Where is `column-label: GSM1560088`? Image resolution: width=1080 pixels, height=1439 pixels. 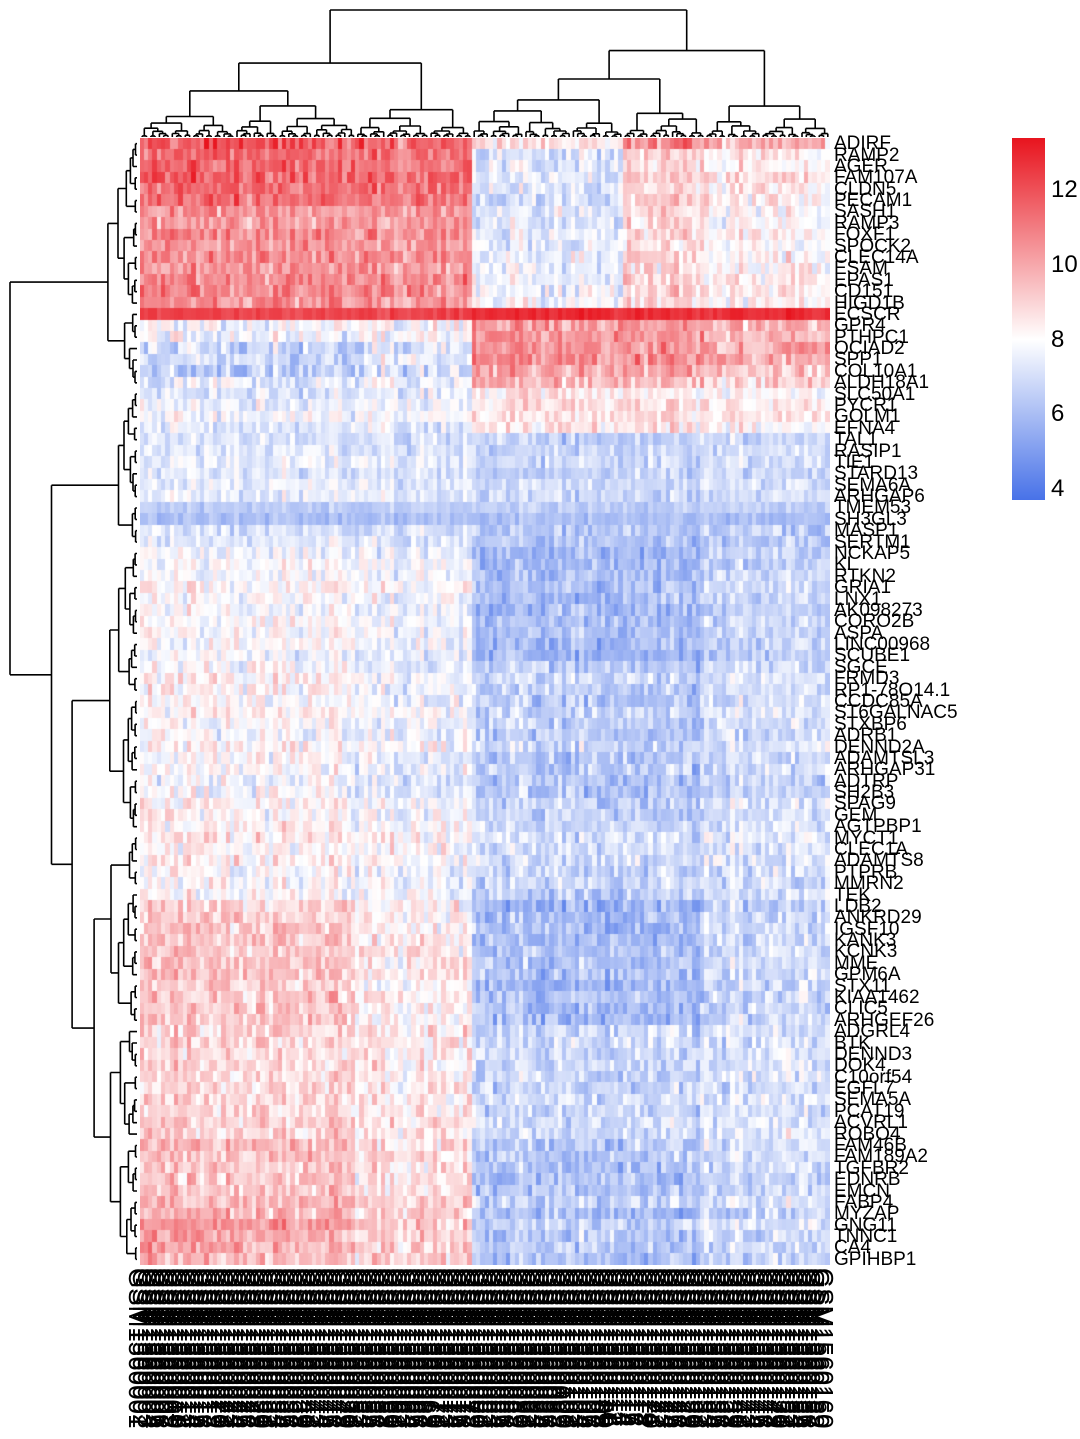
column-label: GSM1560088 is located at coordinates (513, 1348).